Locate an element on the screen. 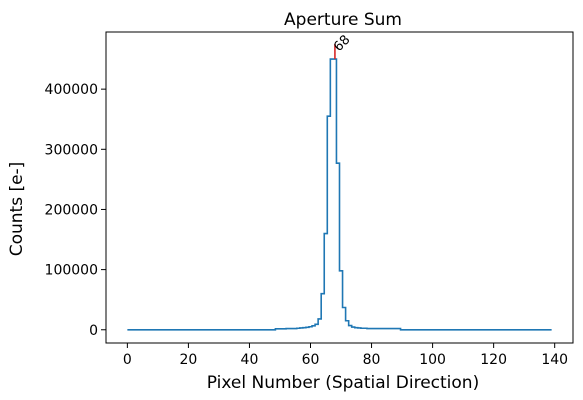 This screenshot has height=400, width=583. y-tick-label: 300000 is located at coordinates (71, 150).